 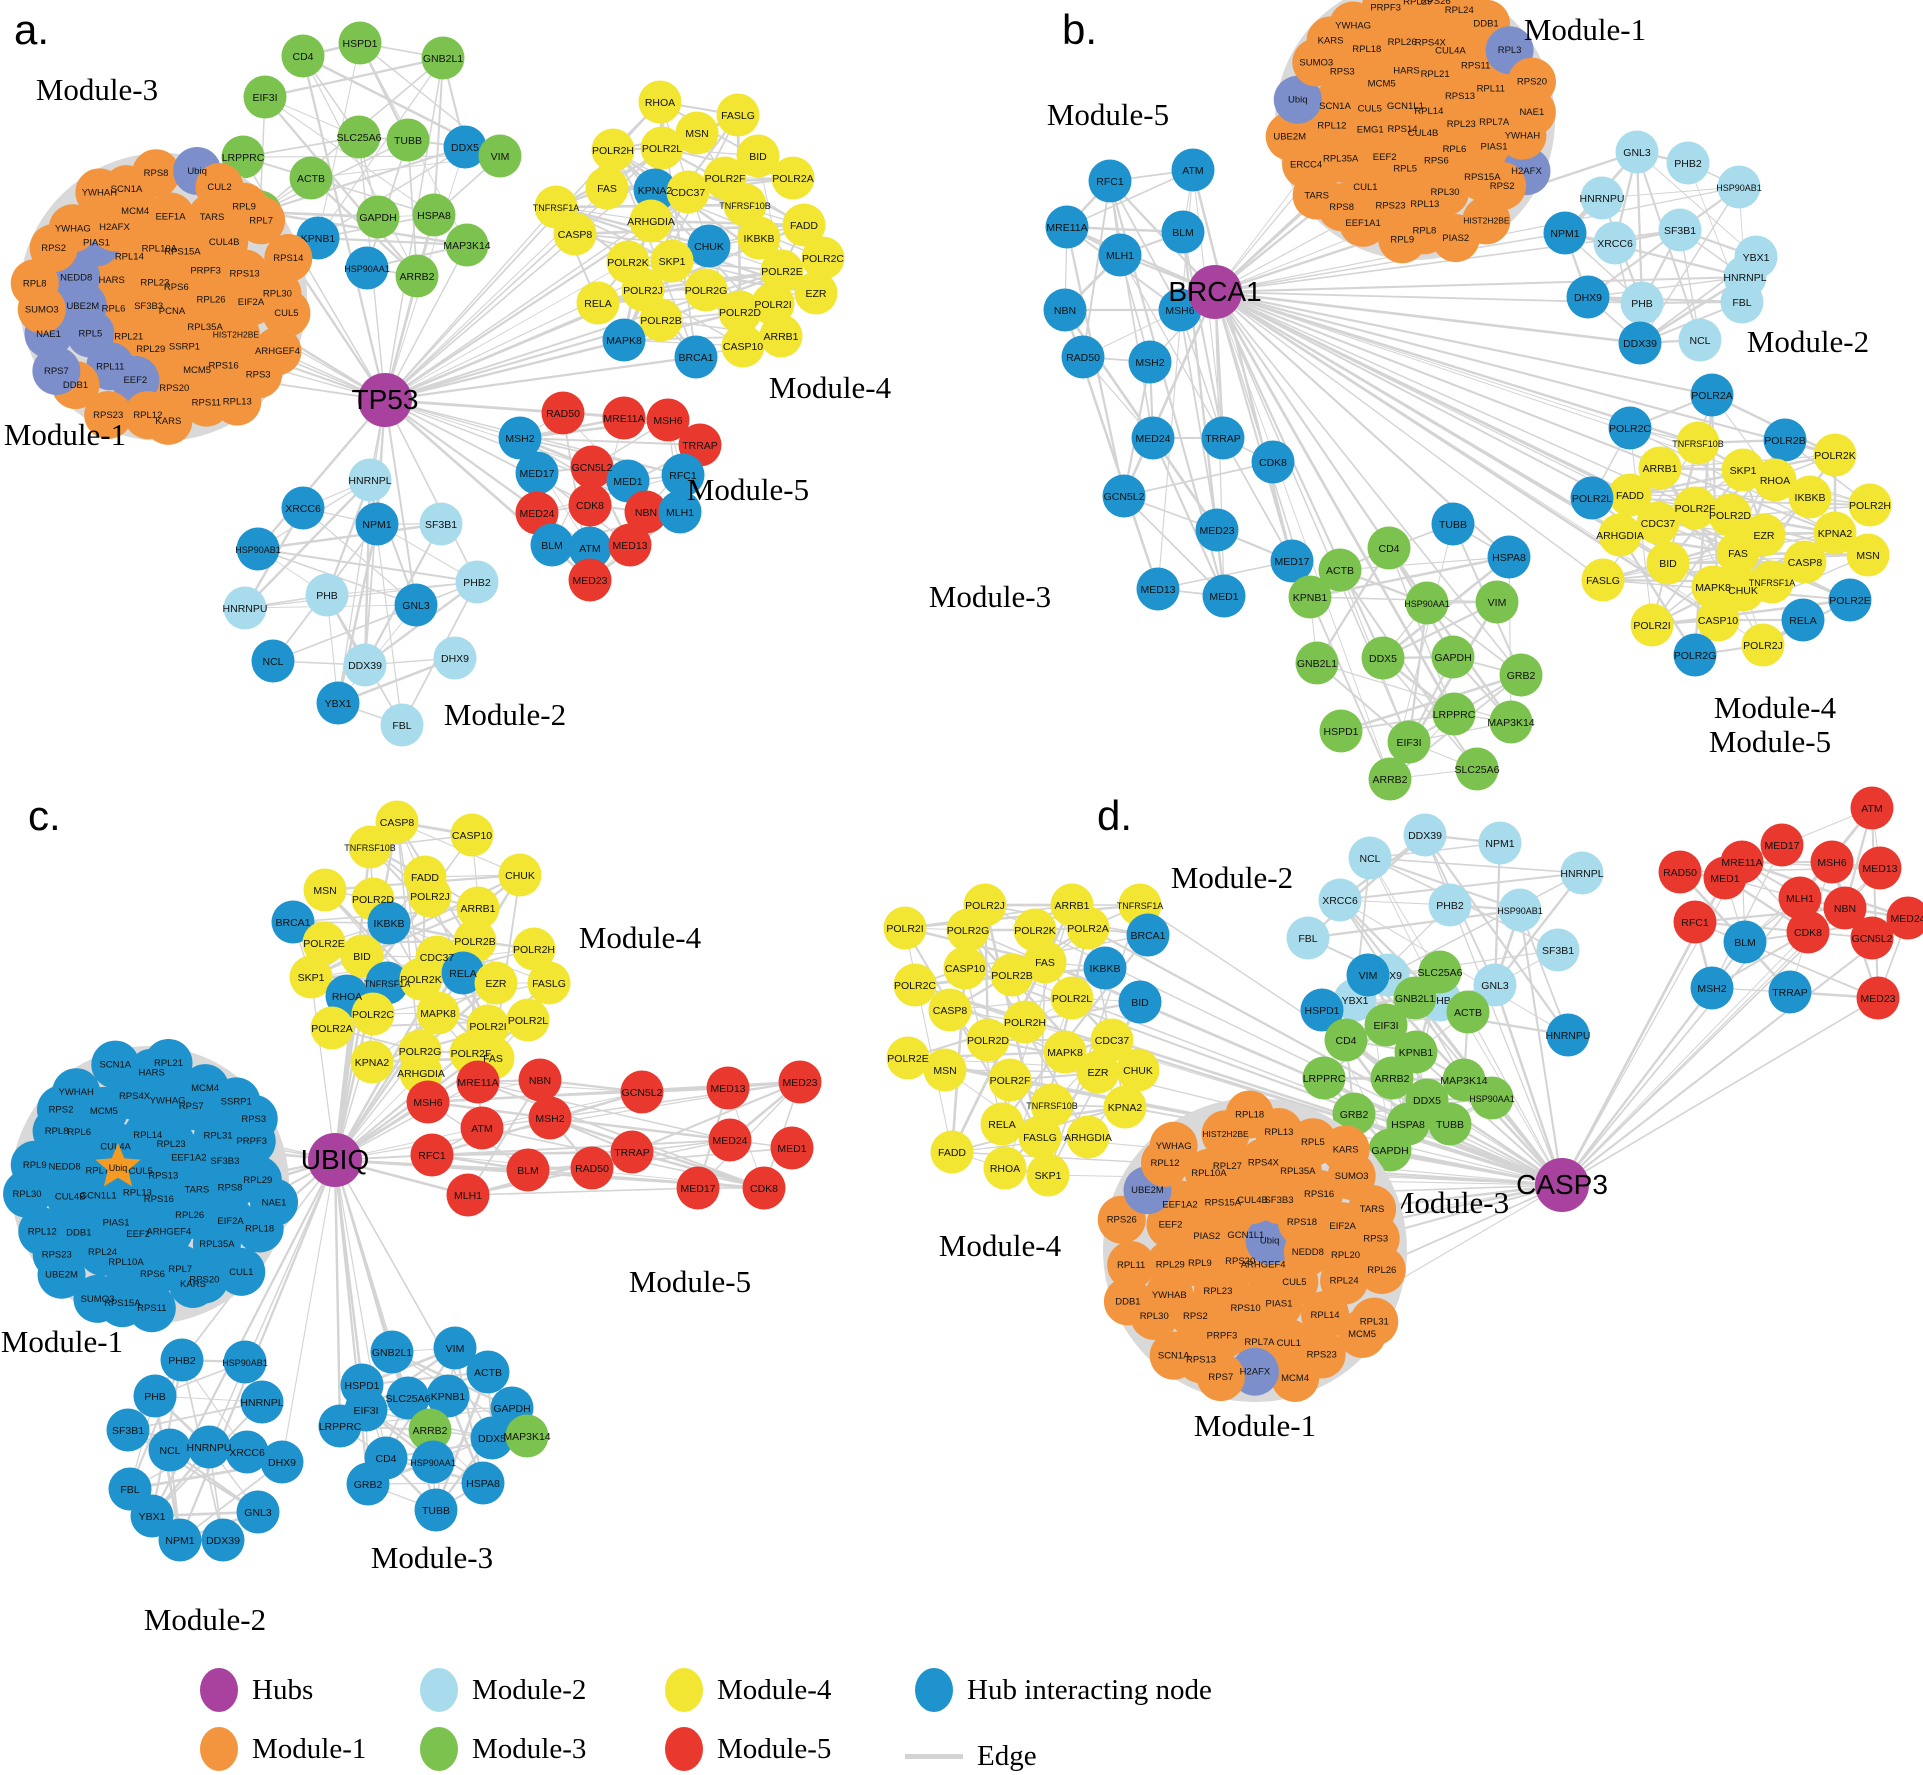 What do you see at coordinates (172, 311) in the screenshot?
I see `node-label-PCNA: PCNA` at bounding box center [172, 311].